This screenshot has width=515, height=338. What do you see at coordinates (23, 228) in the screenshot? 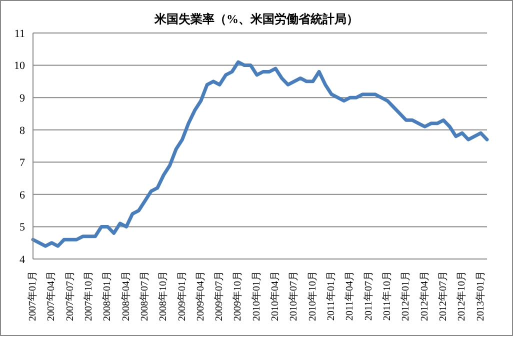
I see `y-tick-label: 5` at bounding box center [23, 228].